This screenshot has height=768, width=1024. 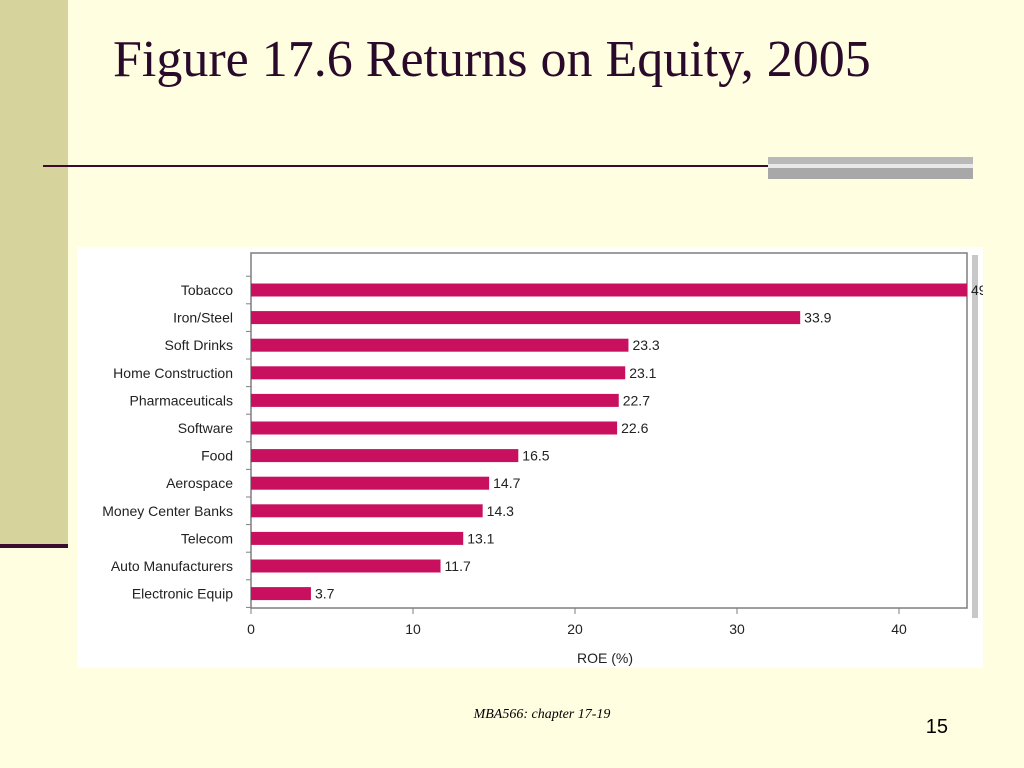 I want to click on x-tick-label: 30, so click(x=737, y=629).